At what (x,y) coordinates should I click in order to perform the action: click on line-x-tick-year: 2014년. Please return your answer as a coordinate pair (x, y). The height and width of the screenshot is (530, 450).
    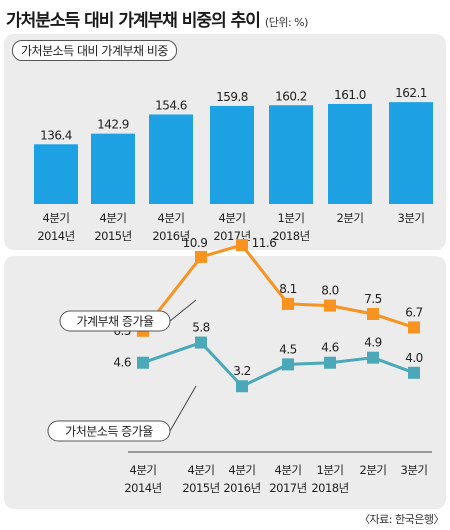
    Looking at the image, I should click on (142, 488).